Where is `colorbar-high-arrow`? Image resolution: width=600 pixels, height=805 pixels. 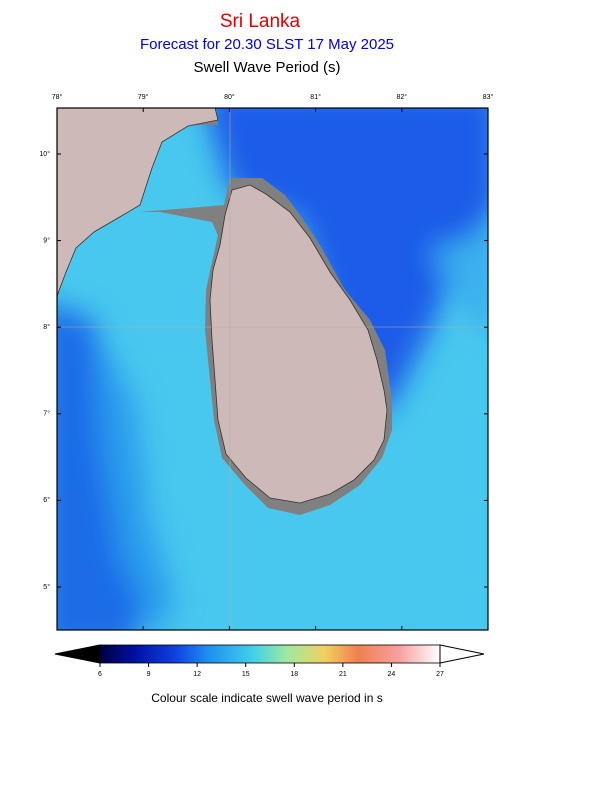
colorbar-high-arrow is located at coordinates (462, 654).